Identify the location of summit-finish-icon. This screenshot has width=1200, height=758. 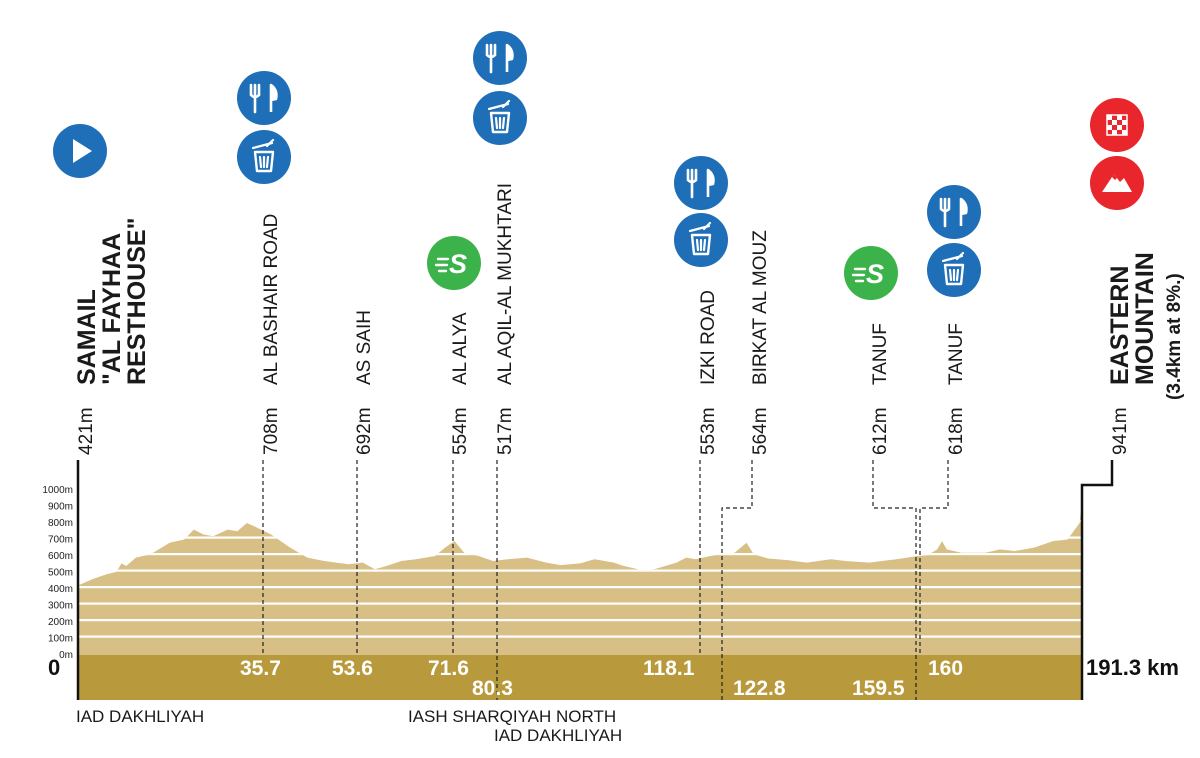
(1117, 183).